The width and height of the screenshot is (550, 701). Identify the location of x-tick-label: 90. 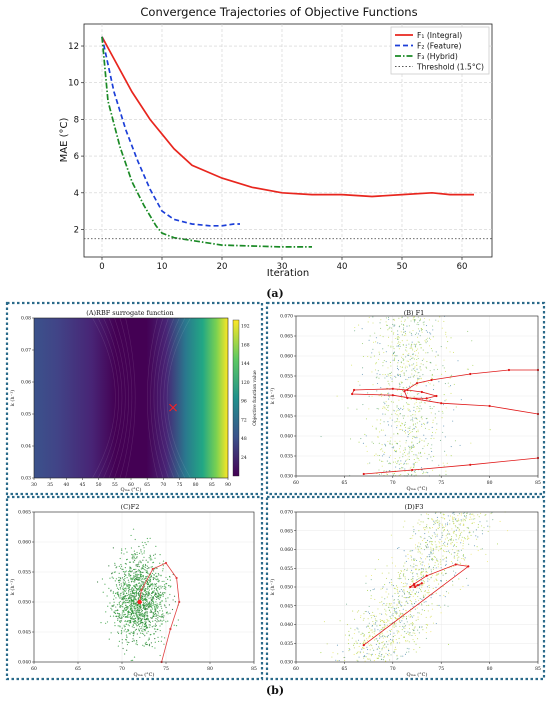
(228, 485).